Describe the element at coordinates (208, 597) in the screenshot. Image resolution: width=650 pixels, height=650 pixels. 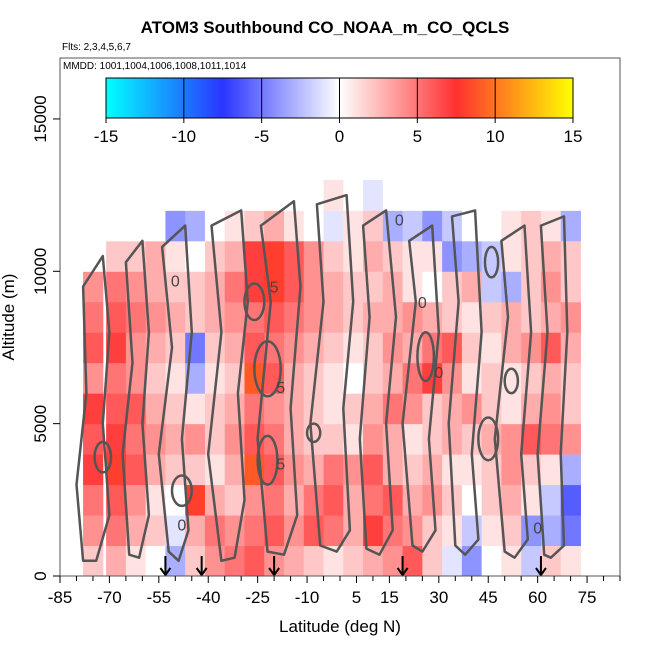
I see `x-tick-label: -40` at that location.